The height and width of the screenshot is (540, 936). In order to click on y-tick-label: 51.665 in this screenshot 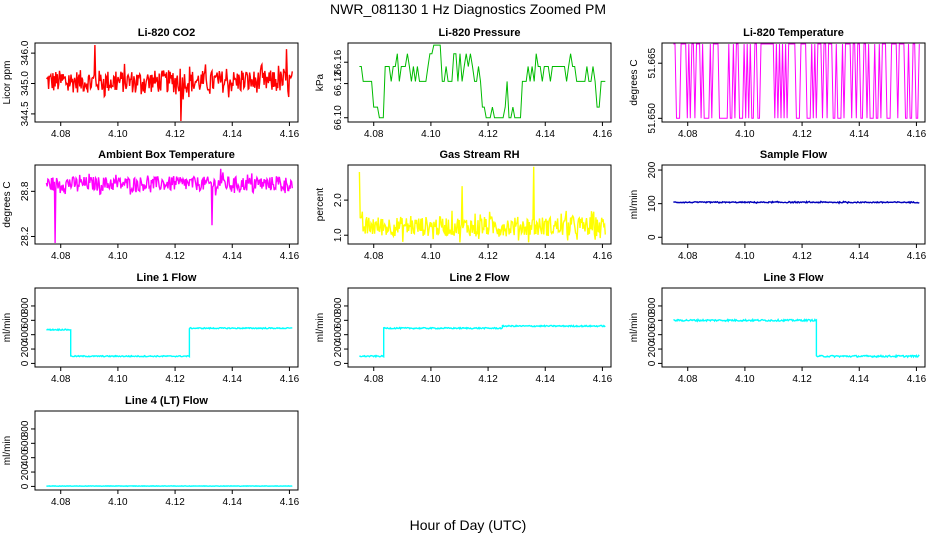, I will do `click(652, 62)`.